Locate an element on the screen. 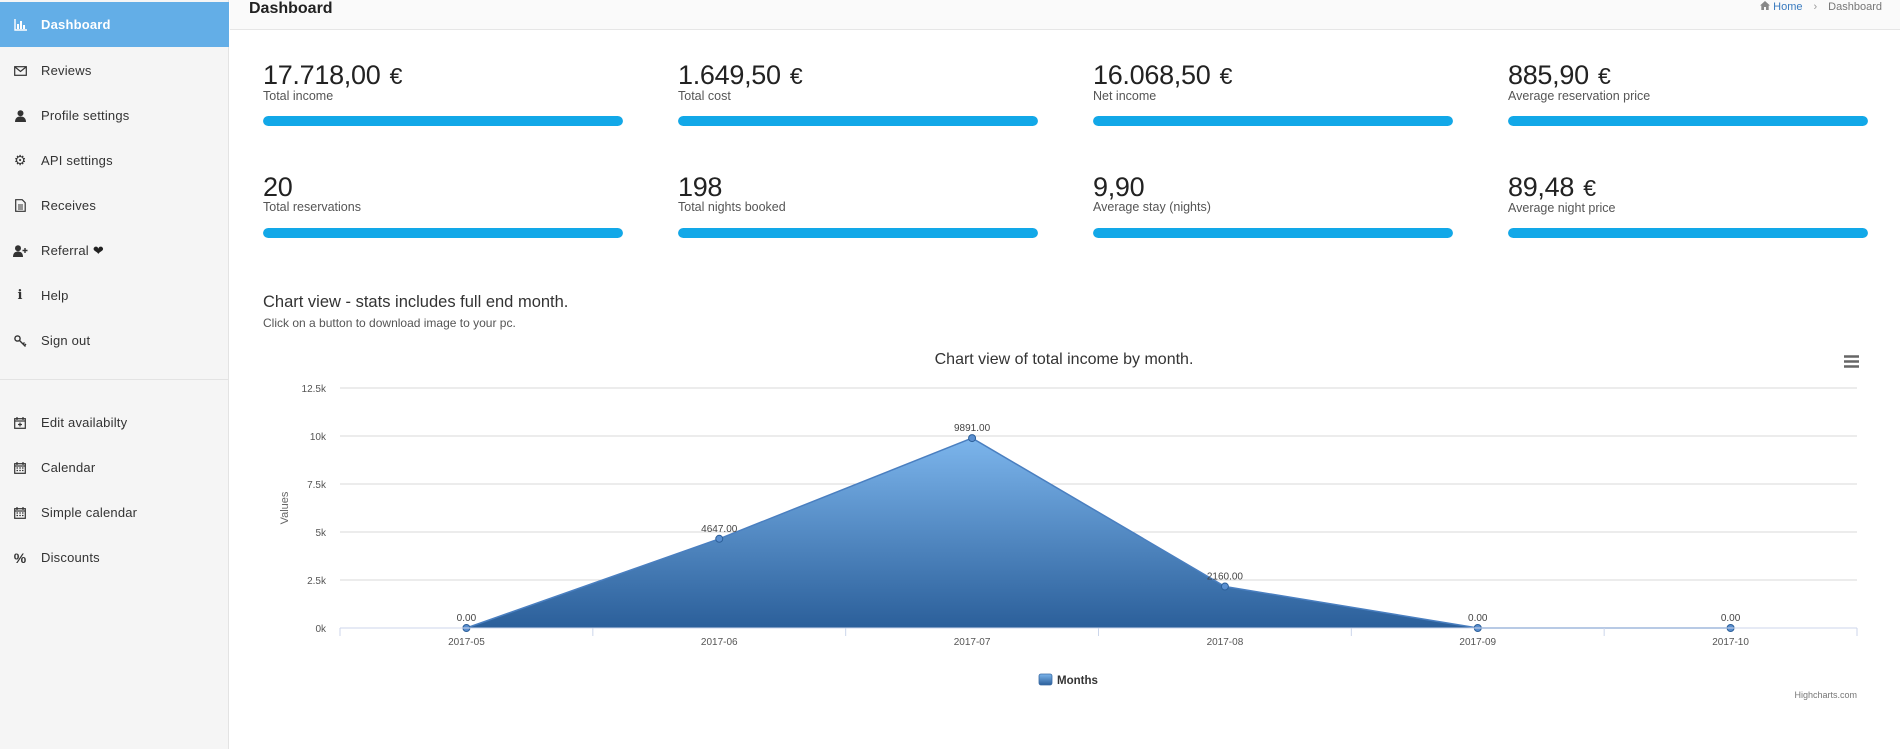 The width and height of the screenshot is (1900, 749). hamburger-menu-icon is located at coordinates (1852, 364).